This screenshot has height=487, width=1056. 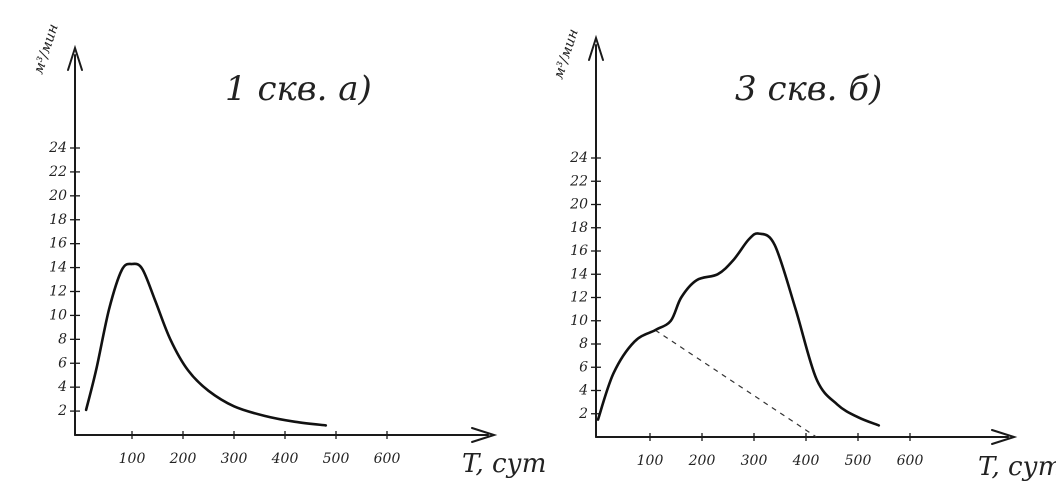 What do you see at coordinates (58, 292) in the screenshot?
I see `chart-a-y-tick-label: 12` at bounding box center [58, 292].